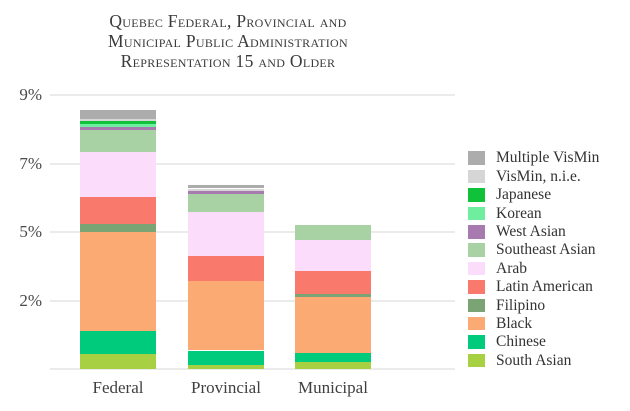 This screenshot has width=630, height=411. I want to click on legend-item: Southeast Asian, so click(533, 250).